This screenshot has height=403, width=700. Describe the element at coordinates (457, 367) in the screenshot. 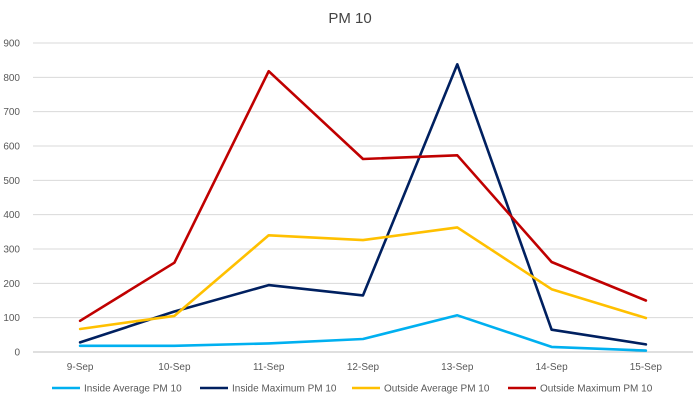

I see `x-tick-label: 13-Sep` at that location.